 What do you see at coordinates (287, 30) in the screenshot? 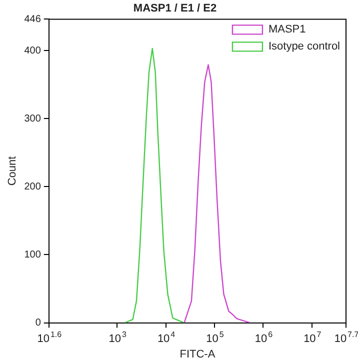
I see `legend-label: MASP1` at bounding box center [287, 30].